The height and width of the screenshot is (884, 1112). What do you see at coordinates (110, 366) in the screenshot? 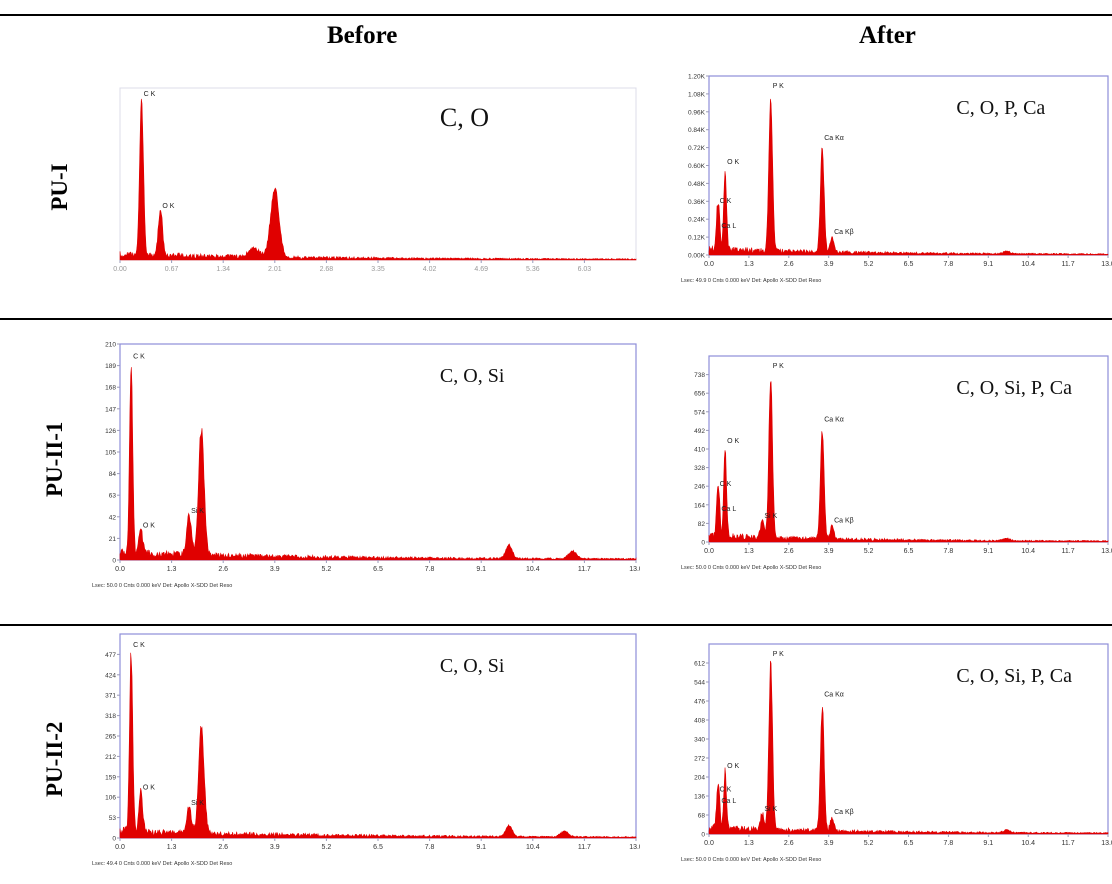
I see `y-tick-label: 189` at bounding box center [110, 366].